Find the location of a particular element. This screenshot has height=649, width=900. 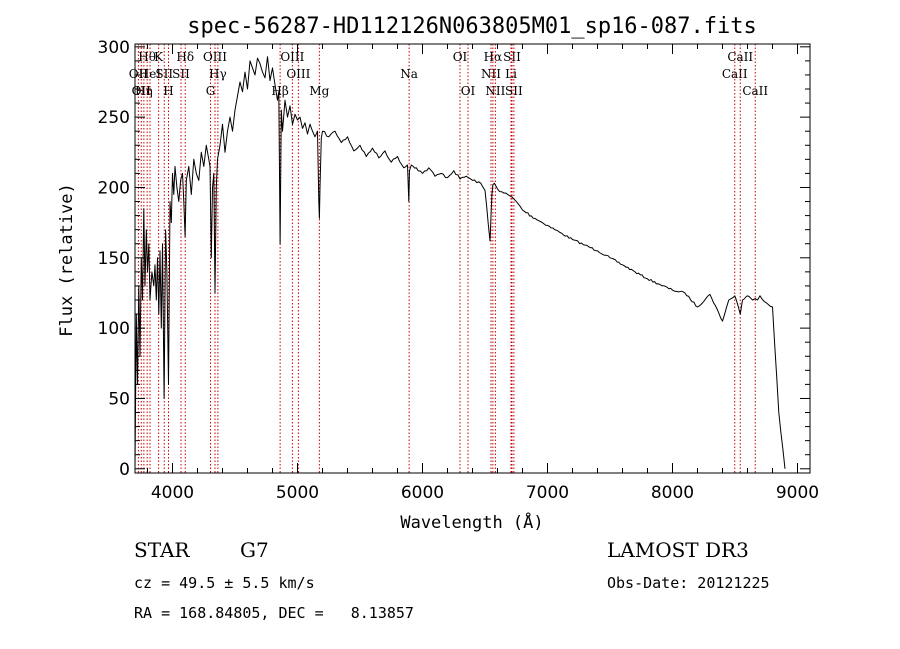

line-marker-label: Mg is located at coordinates (319, 91).